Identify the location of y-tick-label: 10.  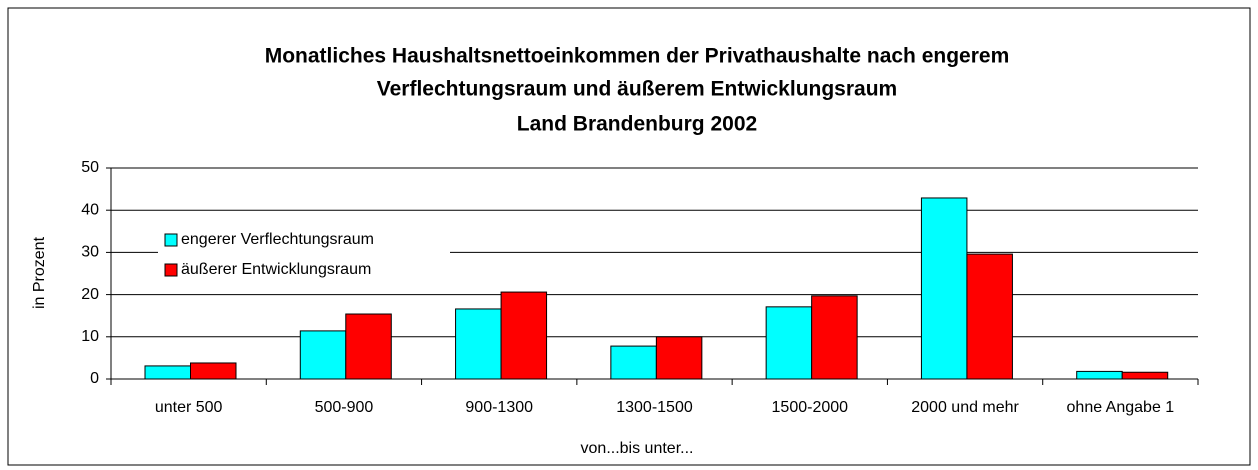
(90, 336).